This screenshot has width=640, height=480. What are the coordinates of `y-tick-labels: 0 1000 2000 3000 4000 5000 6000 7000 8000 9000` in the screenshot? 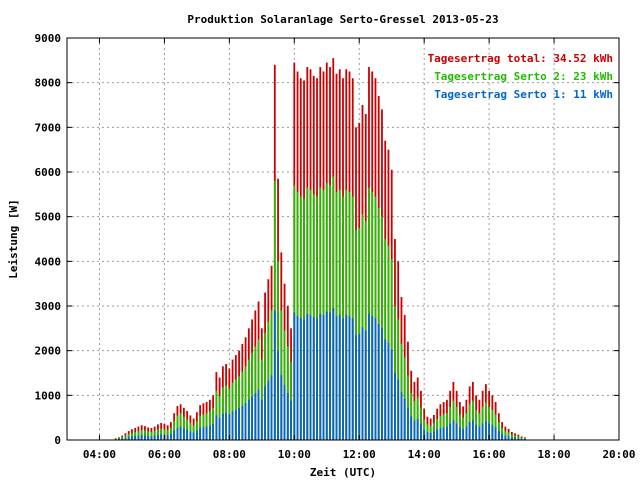 It's located at (48, 239).